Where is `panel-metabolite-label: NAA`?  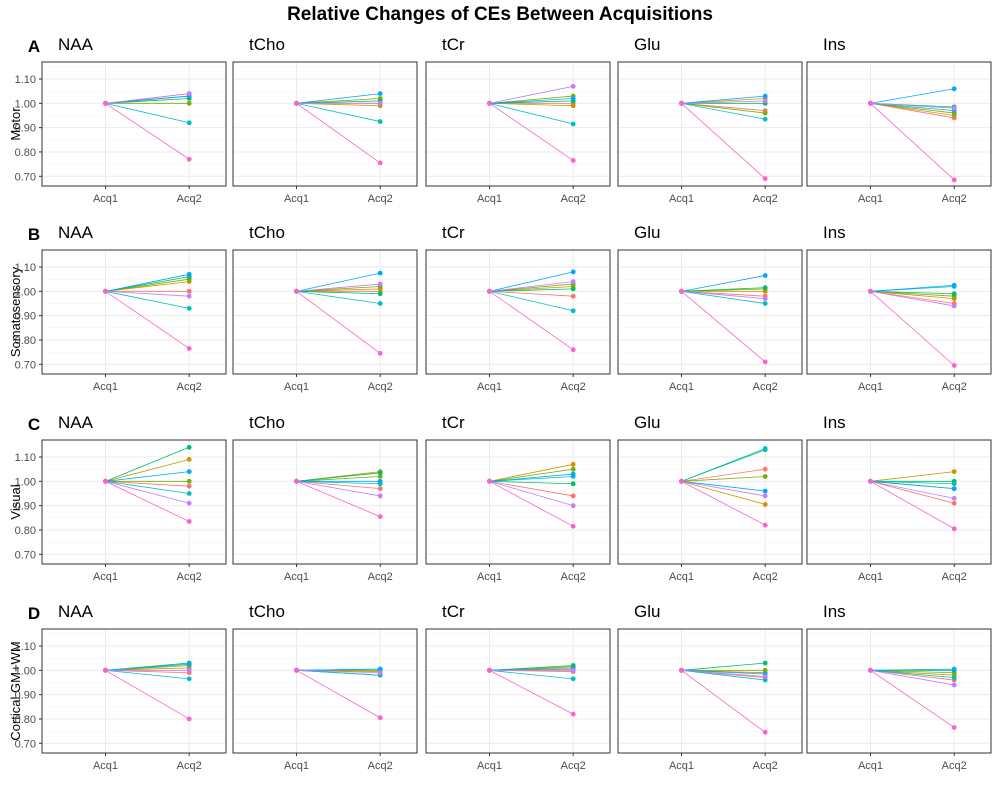 panel-metabolite-label: NAA is located at coordinates (76, 422).